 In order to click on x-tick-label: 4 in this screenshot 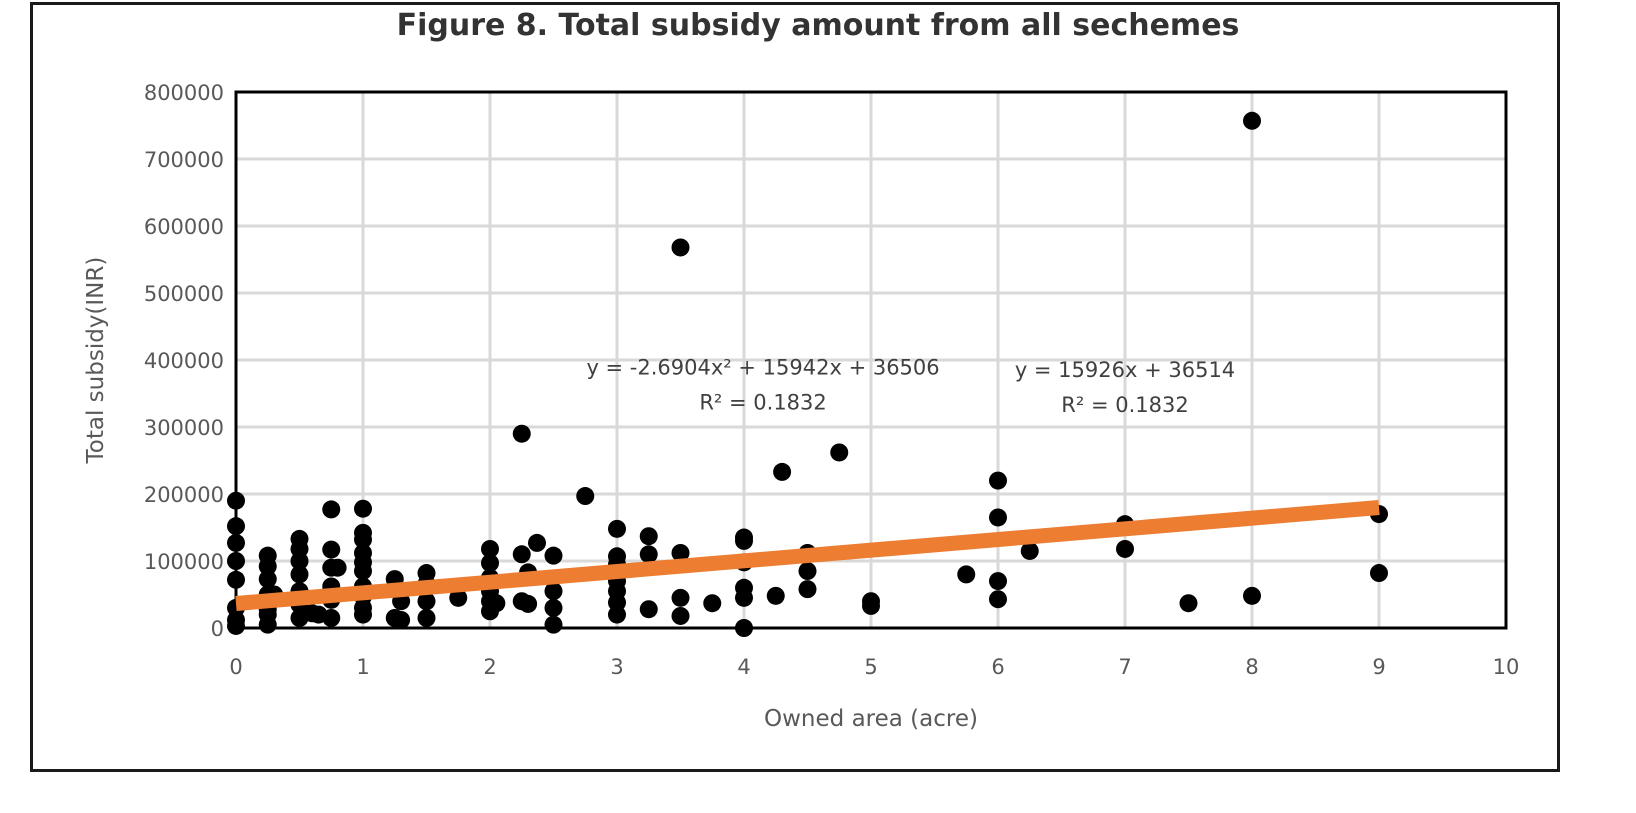, I will do `click(743, 667)`.